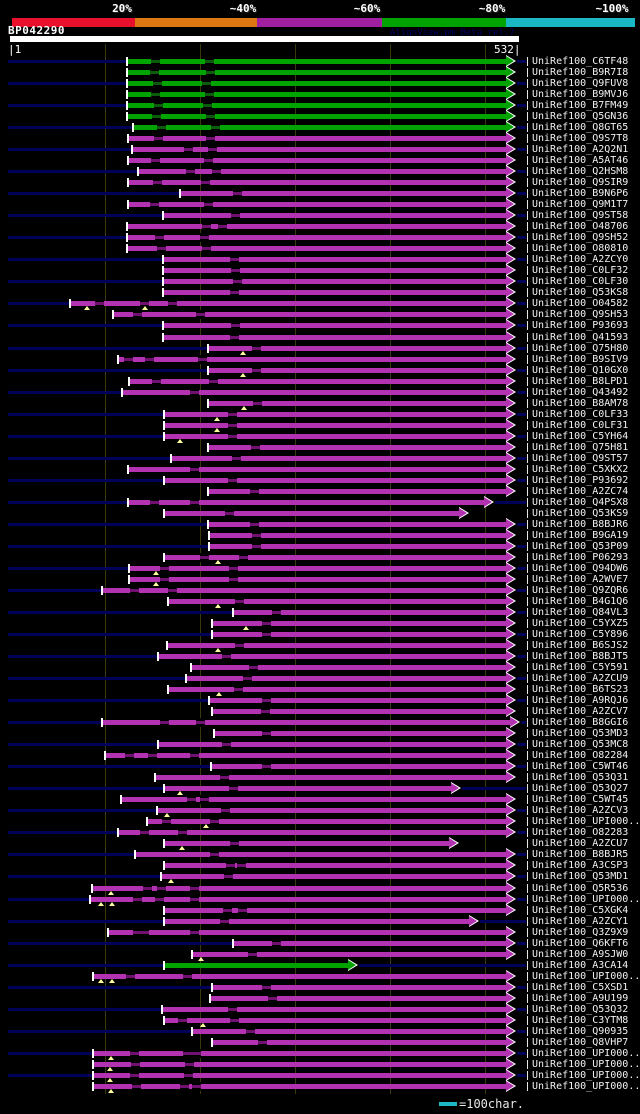  I want to click on hit-label: UniRef100_O04582, so click(580, 304).